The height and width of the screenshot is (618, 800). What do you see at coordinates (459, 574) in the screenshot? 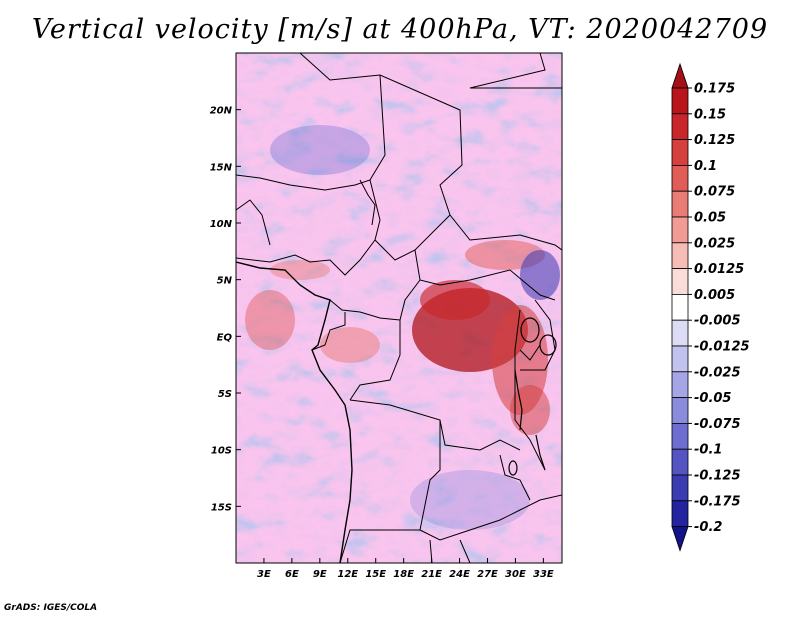
I see `lon-tick-label: 24E` at bounding box center [459, 574].